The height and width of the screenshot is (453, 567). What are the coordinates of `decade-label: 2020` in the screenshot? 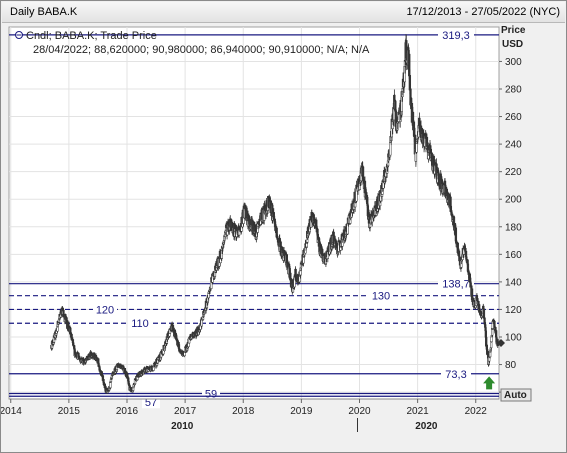 It's located at (426, 426).